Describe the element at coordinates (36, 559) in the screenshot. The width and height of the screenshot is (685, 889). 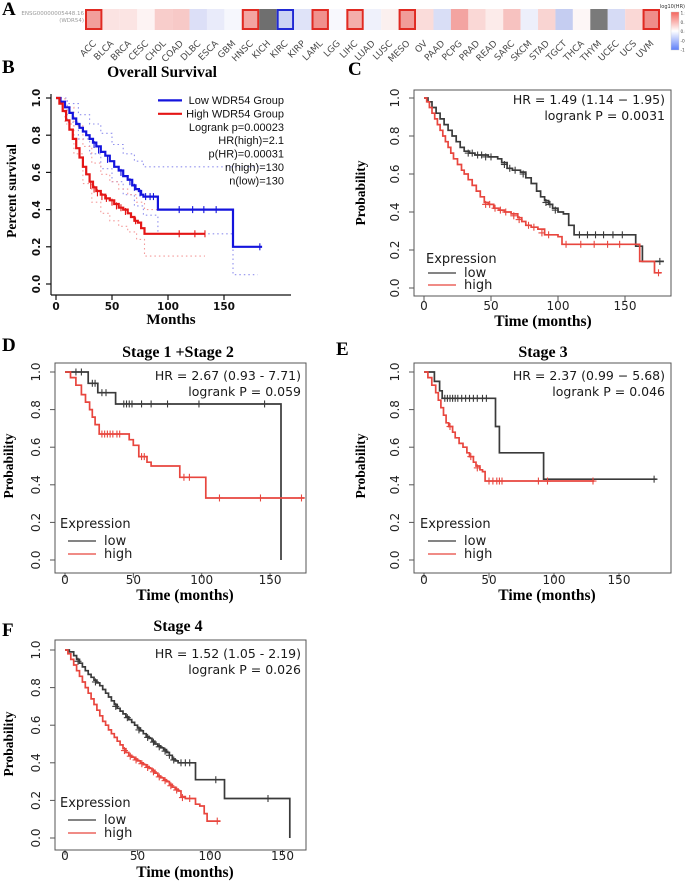
I see `d-ytick: 0.0` at that location.